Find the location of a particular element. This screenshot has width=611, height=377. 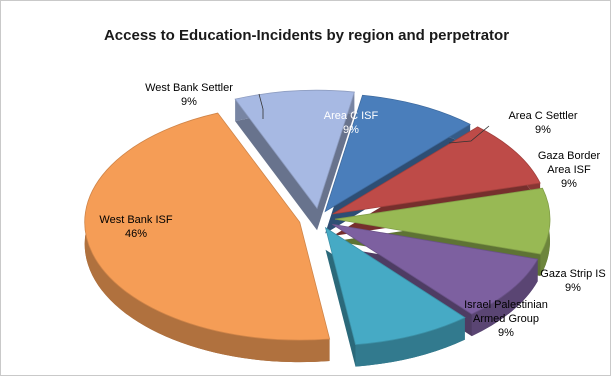

data-label-west-bank-isf: 46% is located at coordinates (136, 234).